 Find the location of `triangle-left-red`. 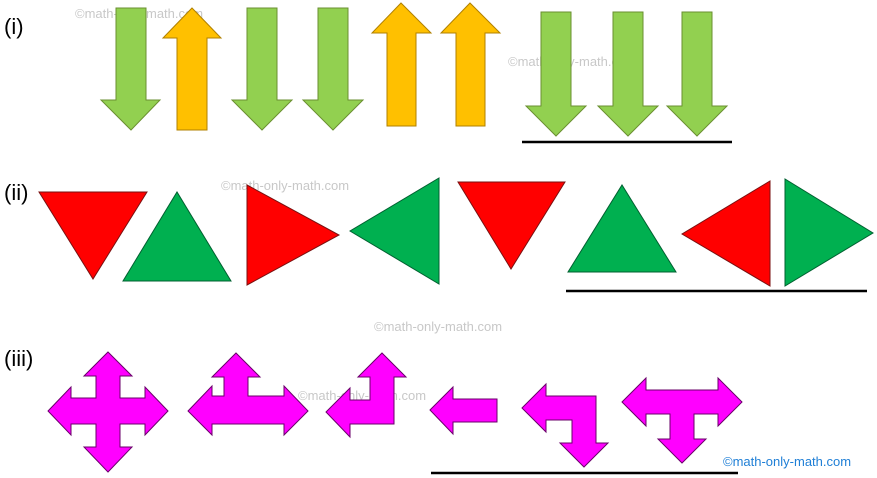

triangle-left-red is located at coordinates (726, 233).